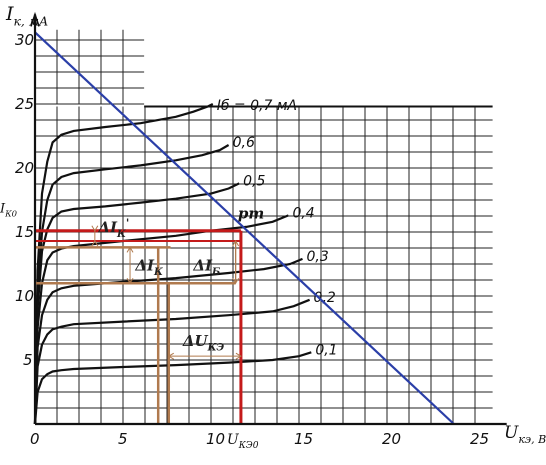 The height and width of the screenshot is (465, 546). I want to click on curve-label-4: 0,3, so click(318, 257).